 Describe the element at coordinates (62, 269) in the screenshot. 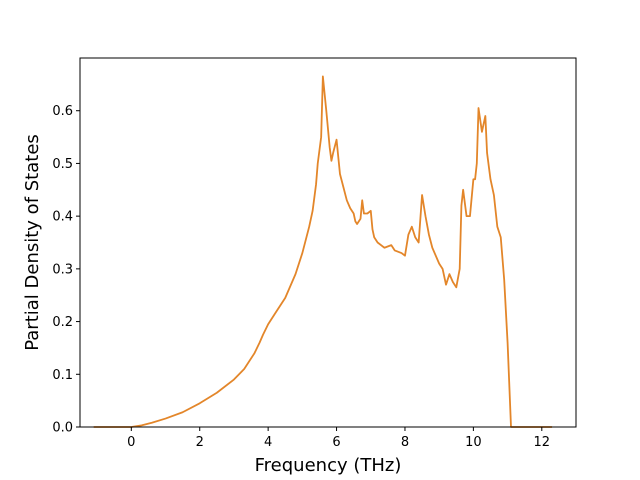

I see `y-tick-label: 0.3` at that location.